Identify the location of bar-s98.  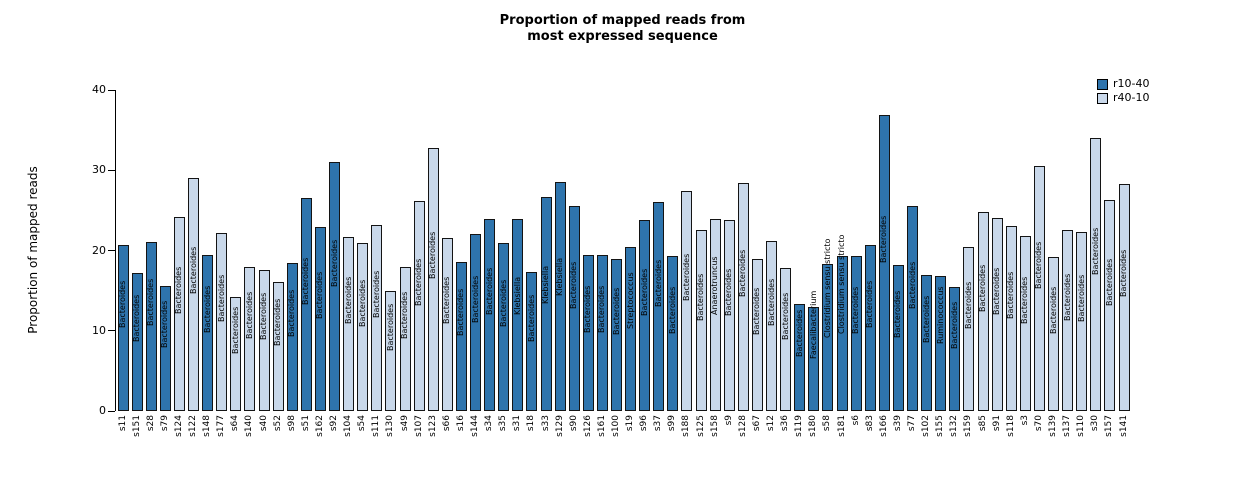
(292, 337).